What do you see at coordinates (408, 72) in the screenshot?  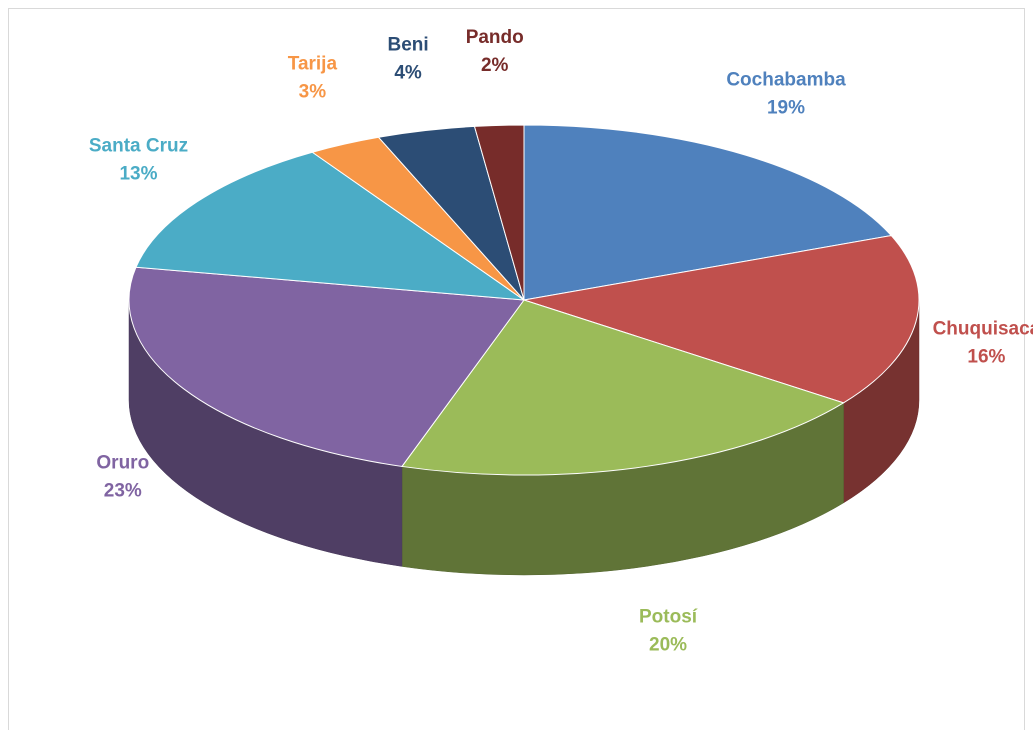 I see `slice-label-value: 4%` at bounding box center [408, 72].